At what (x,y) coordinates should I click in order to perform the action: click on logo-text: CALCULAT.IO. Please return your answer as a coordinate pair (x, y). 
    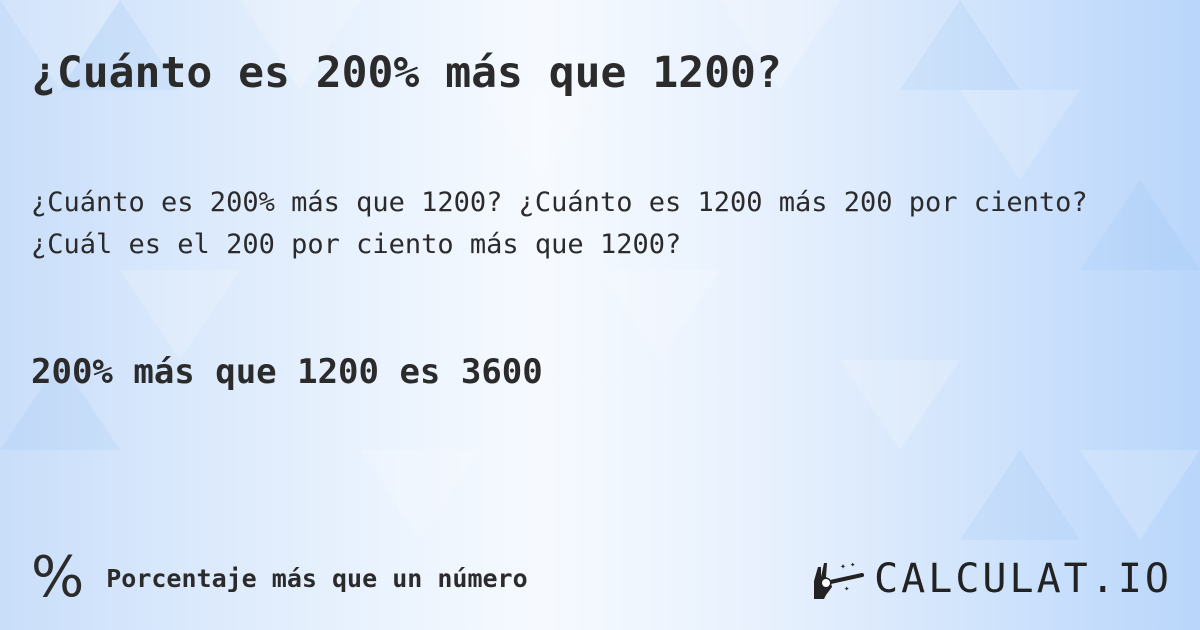
    Looking at the image, I should click on (1023, 579).